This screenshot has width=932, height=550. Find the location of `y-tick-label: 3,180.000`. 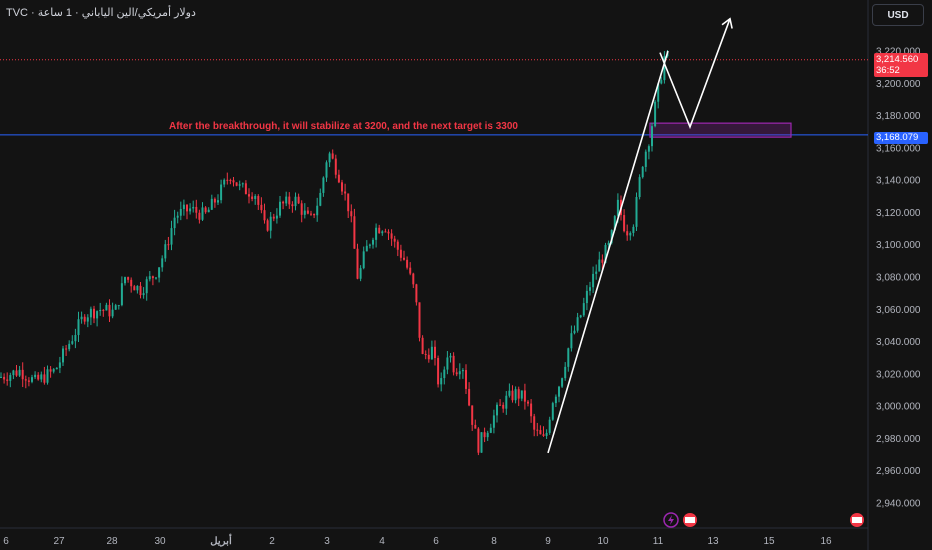

y-tick-label: 3,180.000 is located at coordinates (898, 116).